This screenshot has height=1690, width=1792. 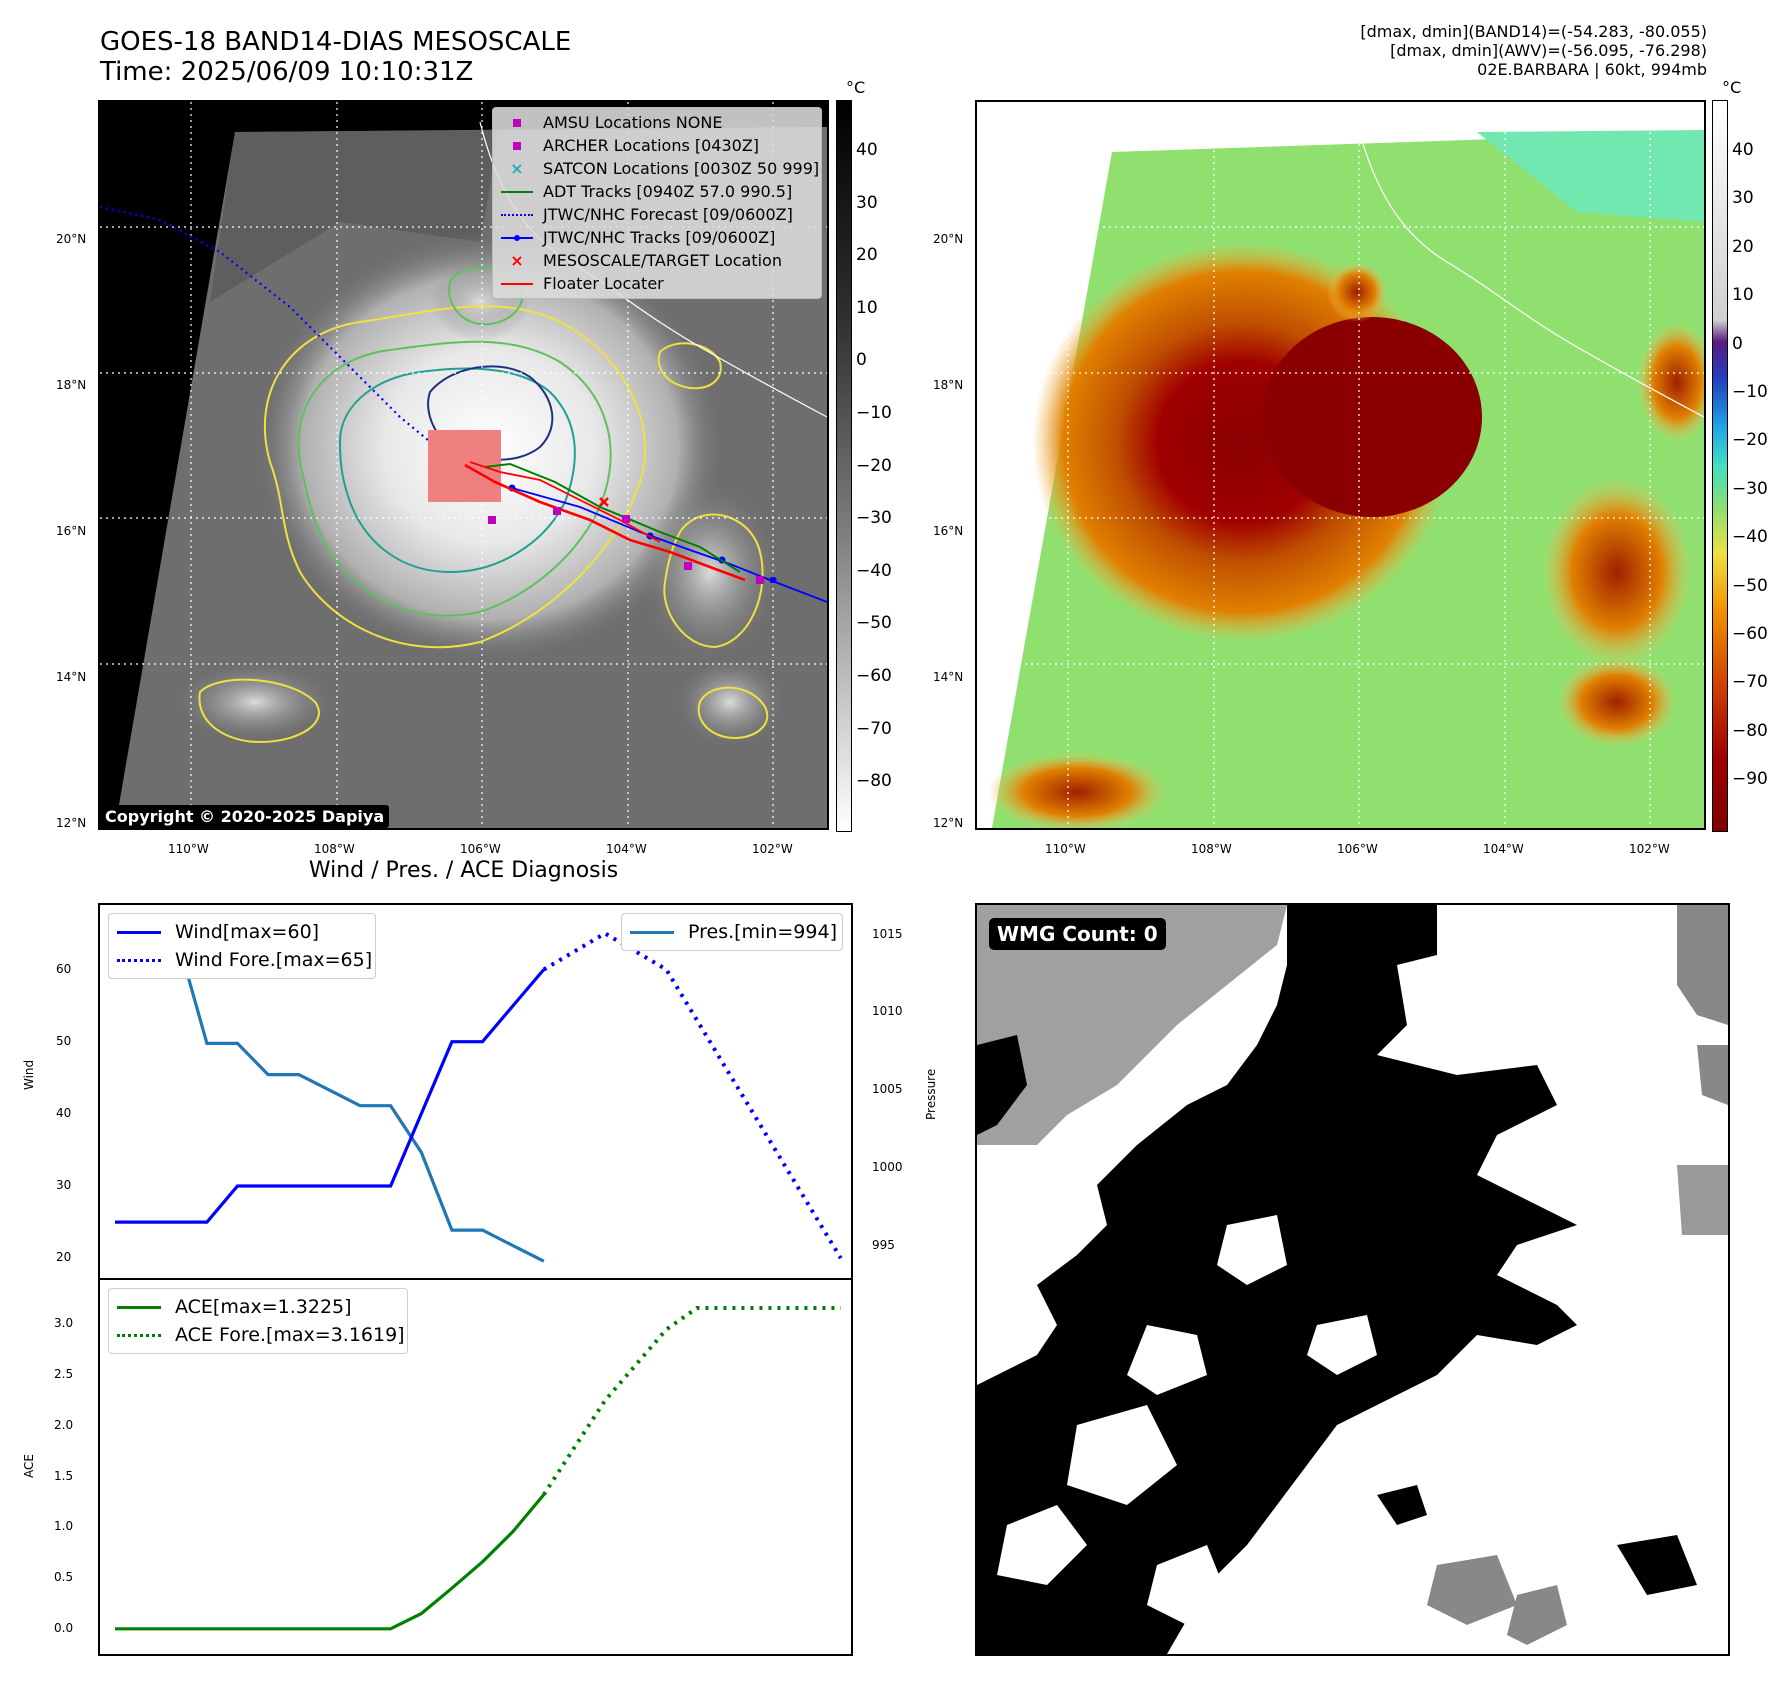 What do you see at coordinates (64, 1424) in the screenshot?
I see `ace-tick: 2.0` at bounding box center [64, 1424].